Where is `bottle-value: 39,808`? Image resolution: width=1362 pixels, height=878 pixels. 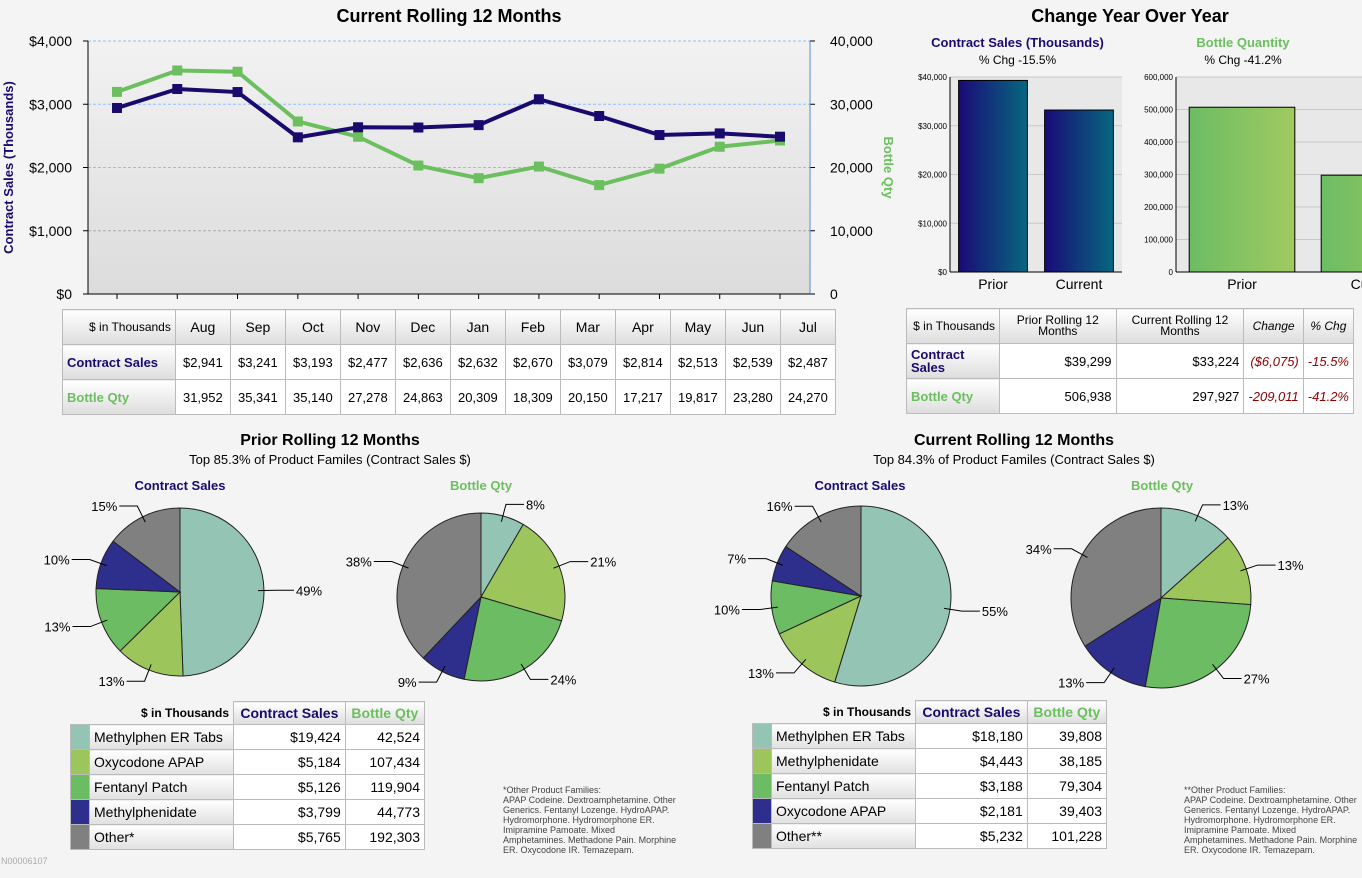
bottle-value: 39,808 is located at coordinates (1067, 736).